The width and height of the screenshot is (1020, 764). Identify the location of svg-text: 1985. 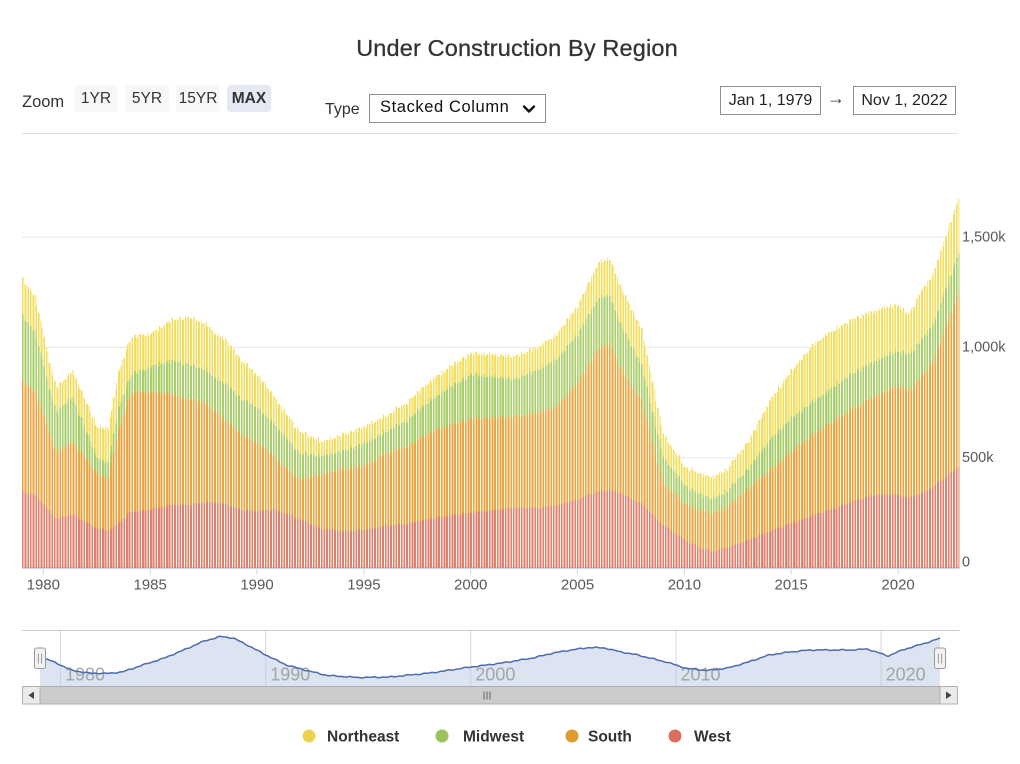
(150, 585).